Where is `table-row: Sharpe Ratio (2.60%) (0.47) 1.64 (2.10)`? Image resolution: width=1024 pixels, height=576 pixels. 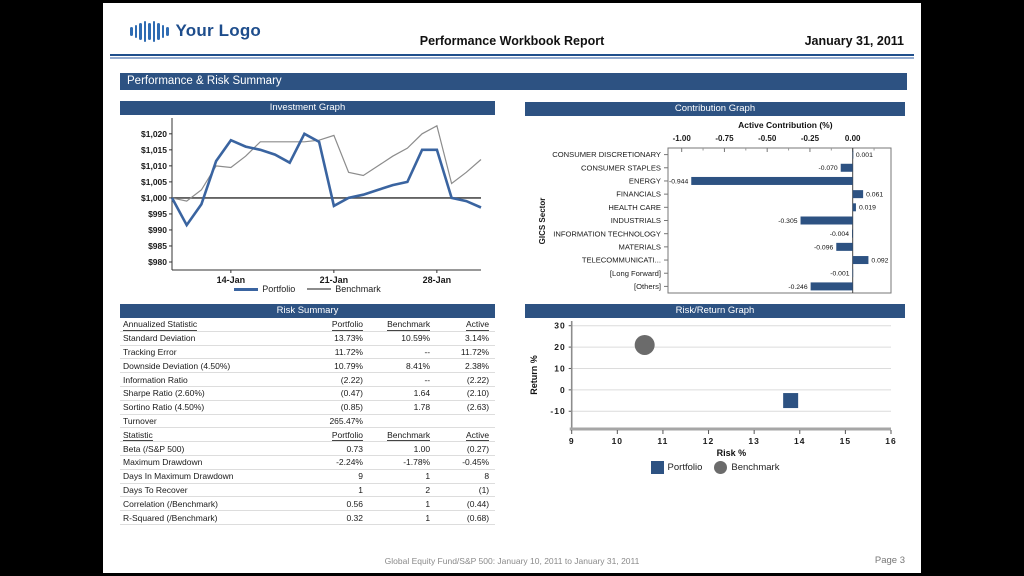 table-row: Sharpe Ratio (2.60%) (0.47) 1.64 (2.10) is located at coordinates (307, 394).